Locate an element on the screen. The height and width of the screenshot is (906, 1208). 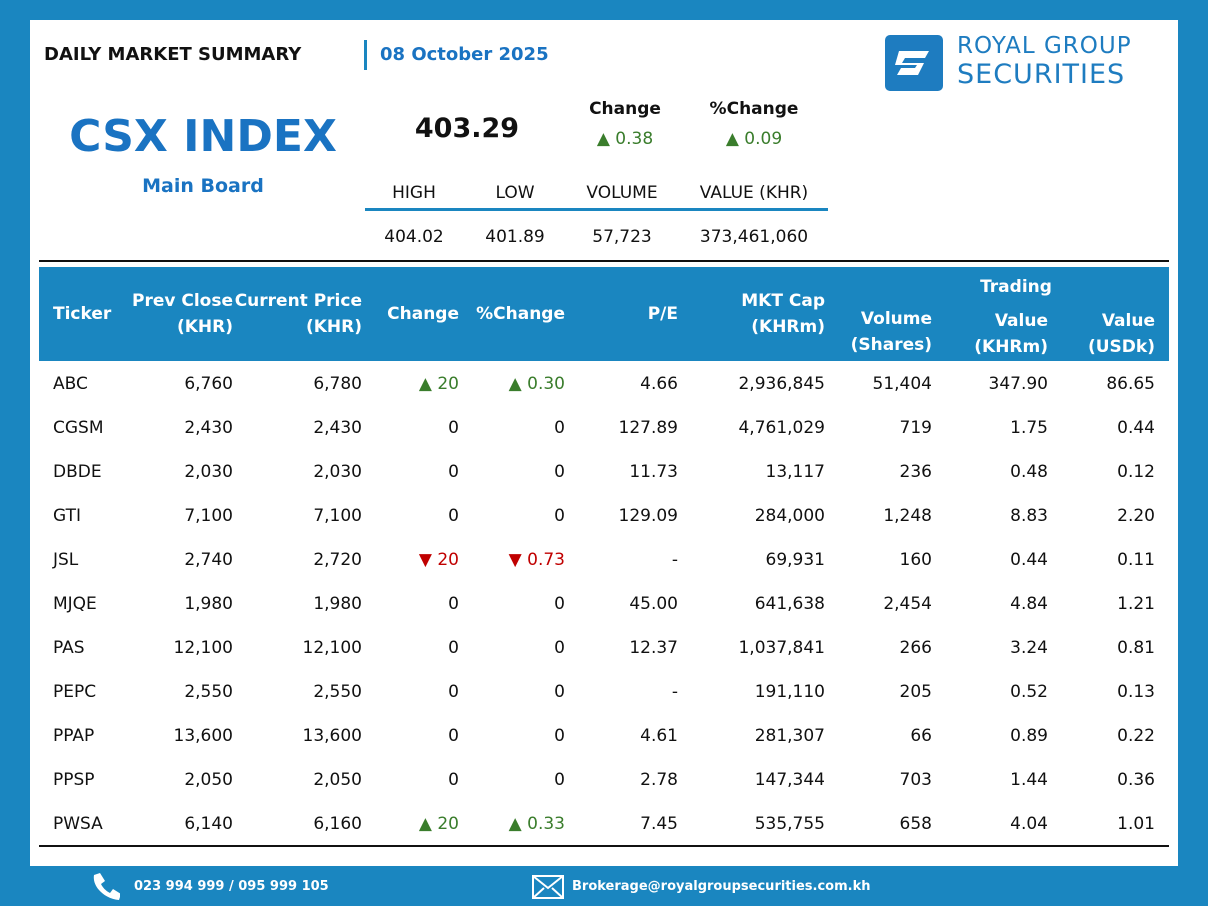
group-header: Trading is located at coordinates (1016, 287).